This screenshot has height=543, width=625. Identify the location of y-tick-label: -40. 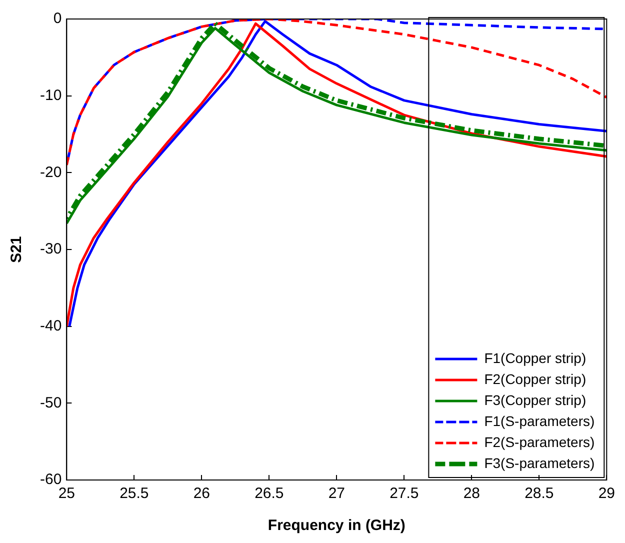
(51, 325).